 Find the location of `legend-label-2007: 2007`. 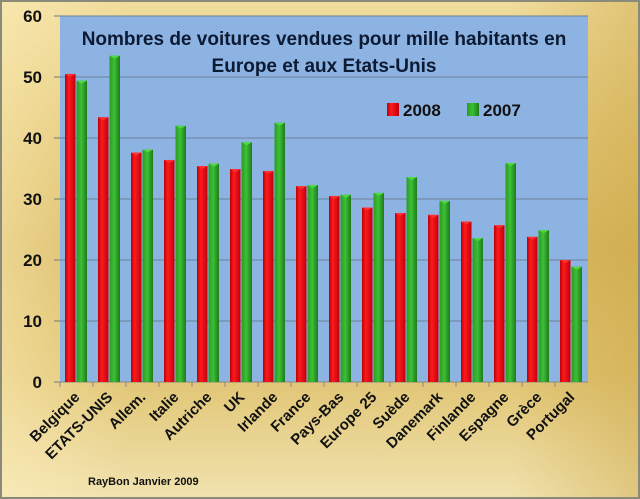

legend-label-2007: 2007 is located at coordinates (502, 110).